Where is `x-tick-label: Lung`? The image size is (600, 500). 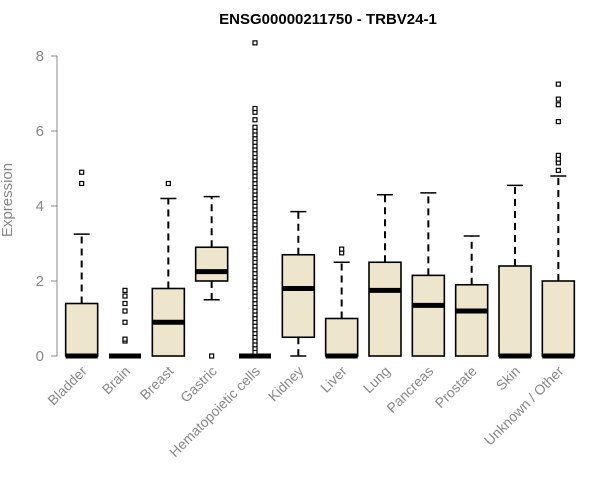 x-tick-label: Lung is located at coordinates (376, 379).